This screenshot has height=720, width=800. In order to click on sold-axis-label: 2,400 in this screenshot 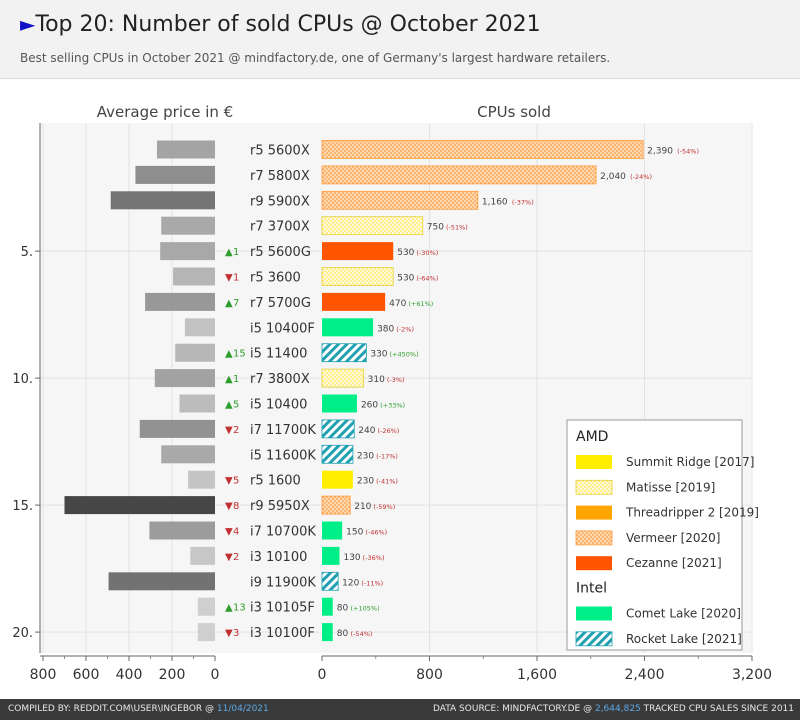, I will do `click(644, 675)`.